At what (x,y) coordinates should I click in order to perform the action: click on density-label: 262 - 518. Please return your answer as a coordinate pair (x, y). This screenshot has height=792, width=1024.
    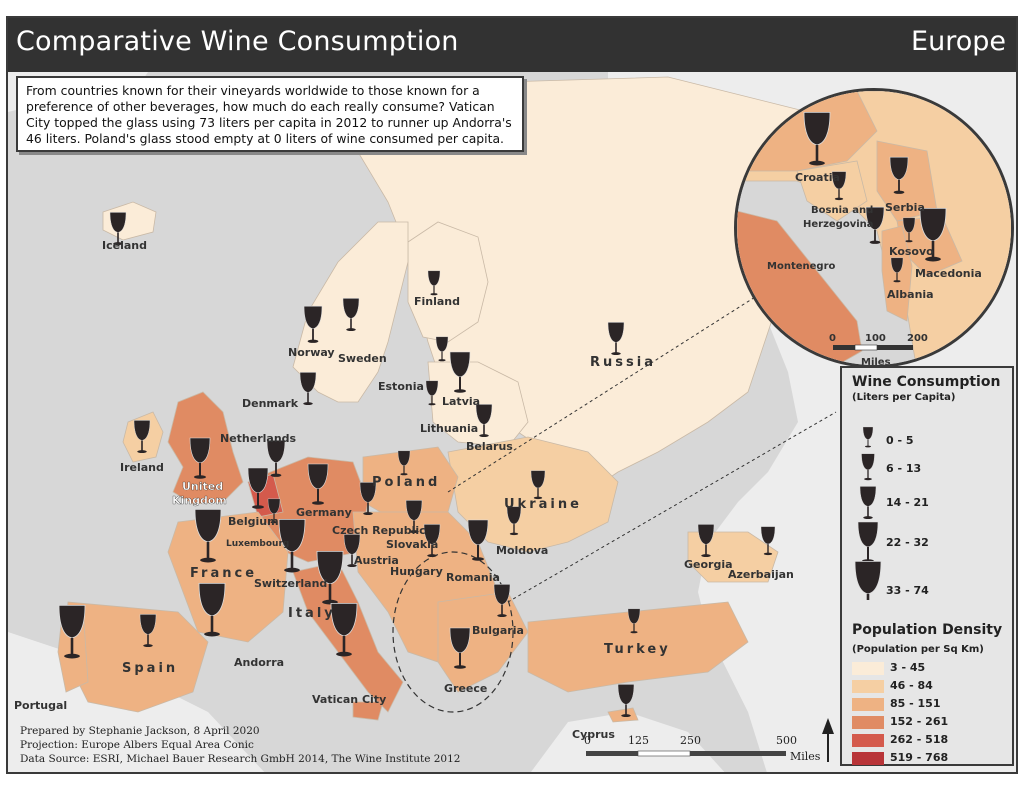
    Looking at the image, I should click on (919, 739).